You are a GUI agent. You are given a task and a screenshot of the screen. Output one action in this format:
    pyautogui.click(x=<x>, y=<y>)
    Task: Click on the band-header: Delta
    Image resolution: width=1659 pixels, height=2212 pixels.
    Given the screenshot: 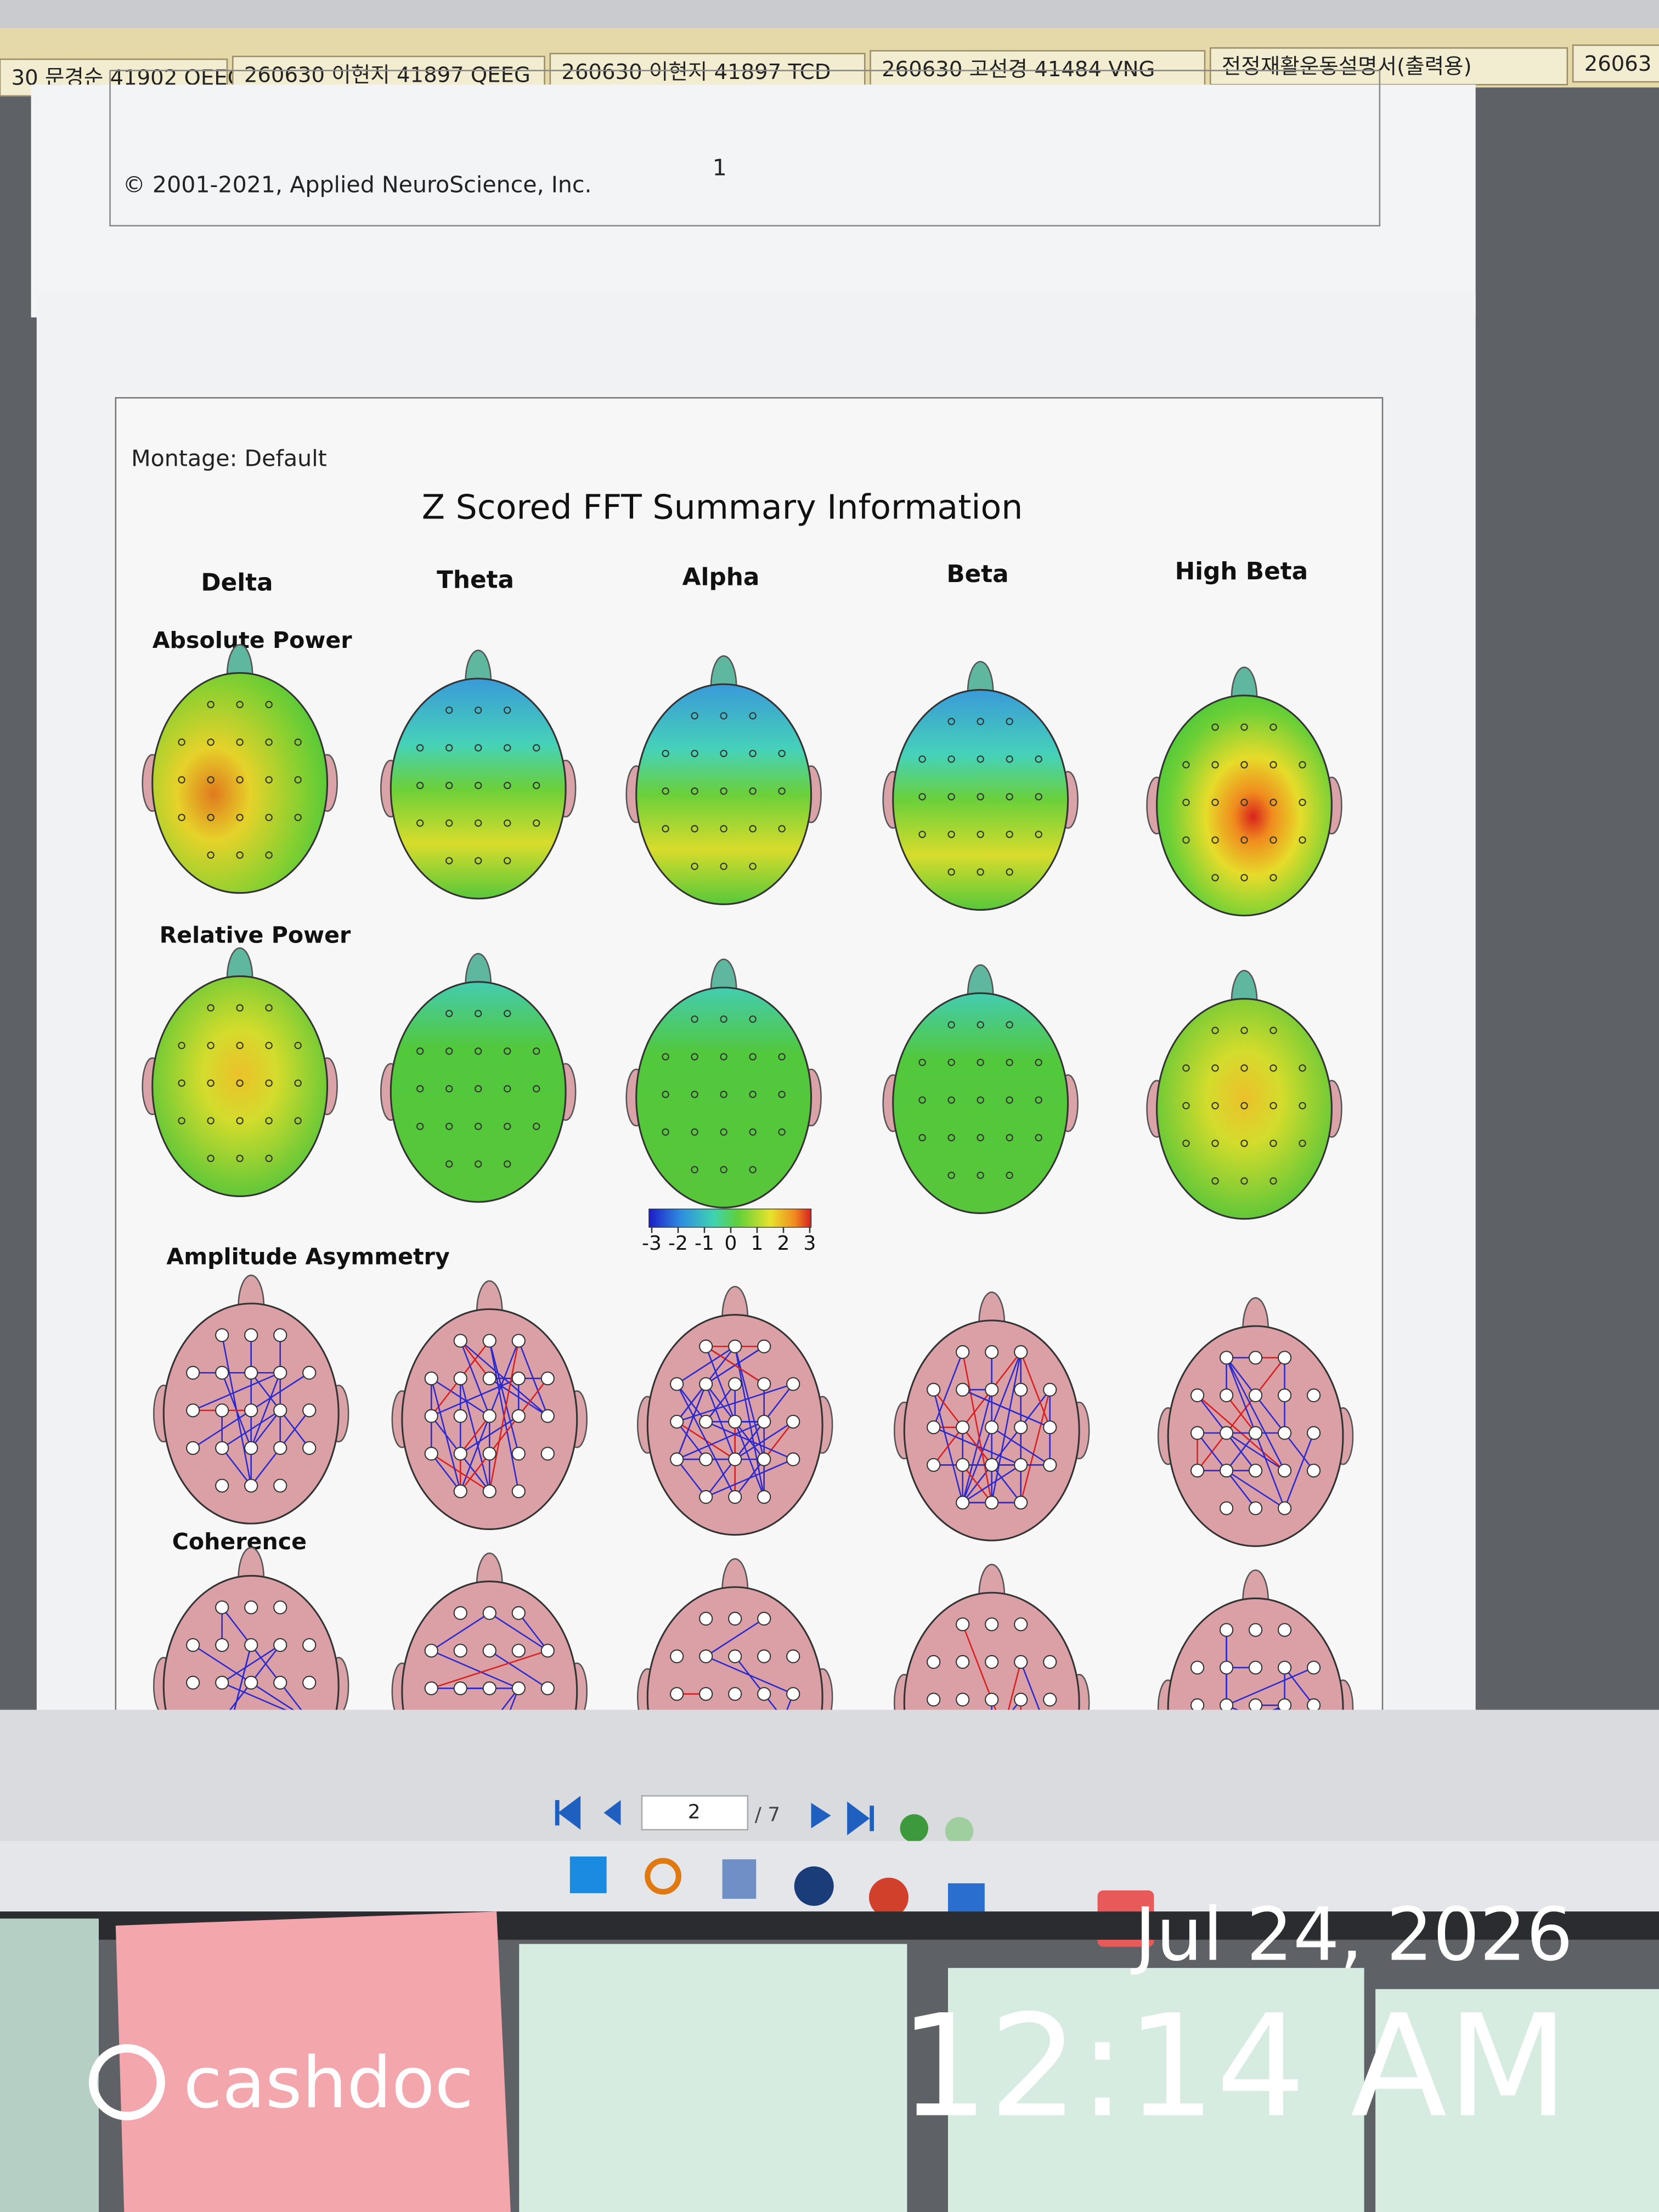 What is the action you would take?
    pyautogui.click(x=237, y=583)
    